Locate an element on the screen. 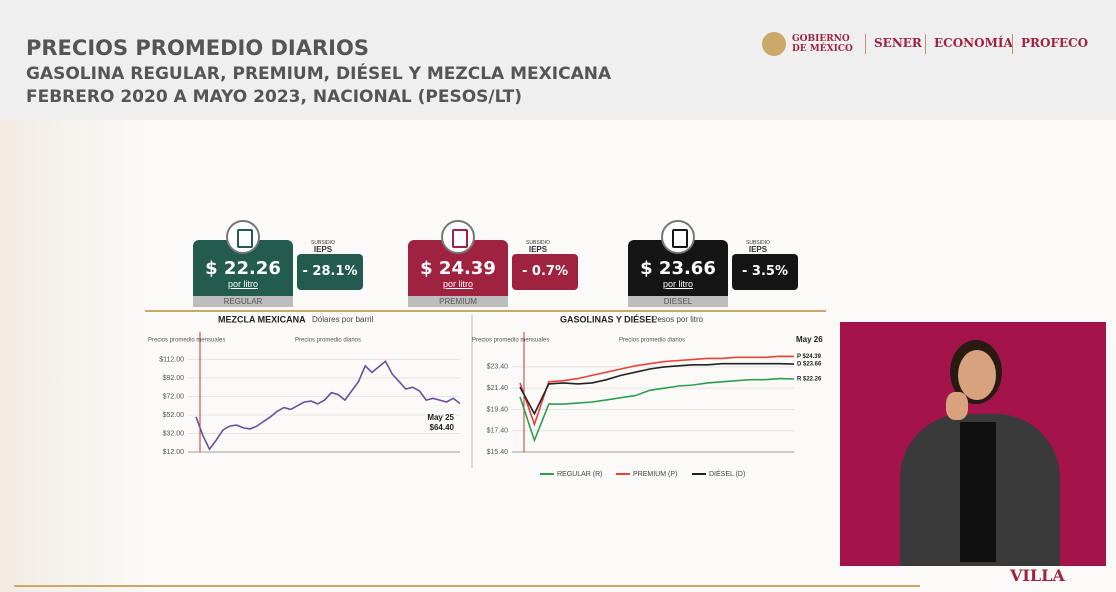  logo: ECONOMÍA is located at coordinates (973, 43).